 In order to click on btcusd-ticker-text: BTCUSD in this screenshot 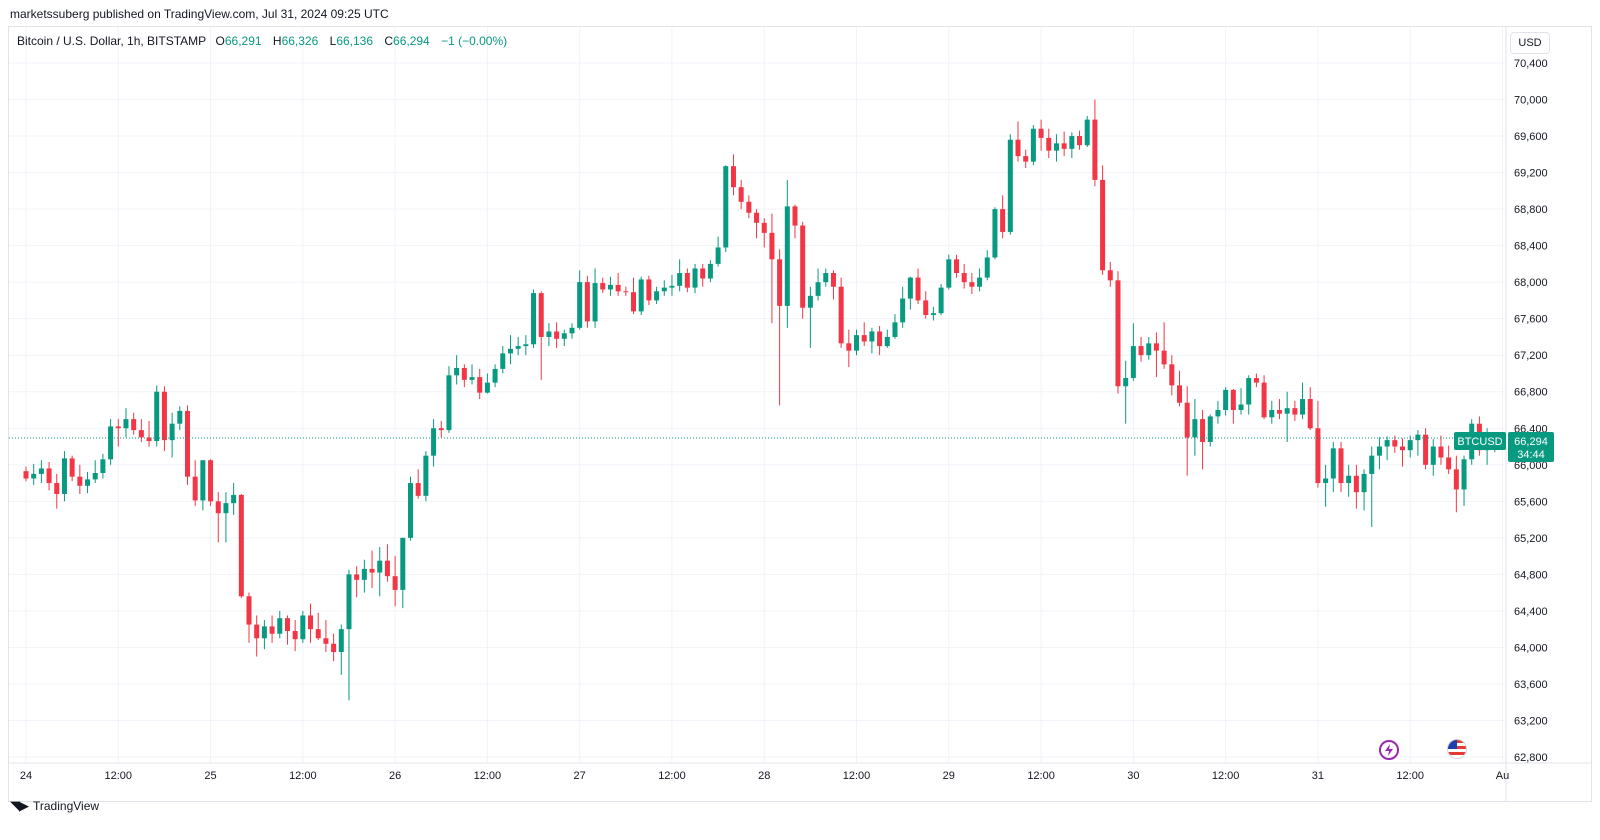, I will do `click(1479, 442)`.